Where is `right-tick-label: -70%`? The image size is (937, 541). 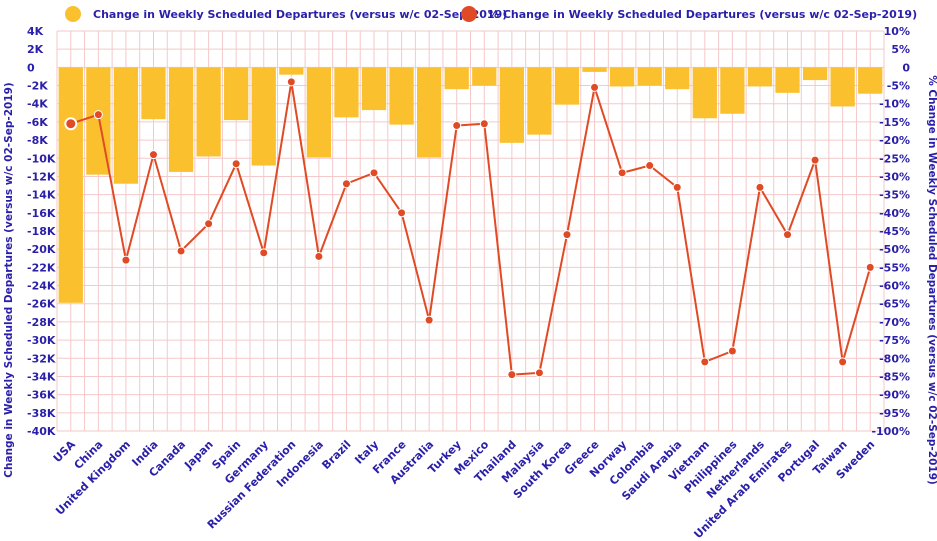 right-tick-label: -70% is located at coordinates (894, 322).